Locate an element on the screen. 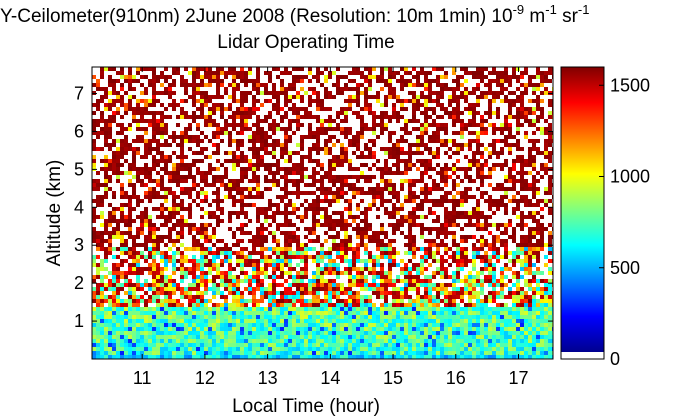 Image resolution: width=700 pixels, height=420 pixels. y-axis-label: Altitude (km) is located at coordinates (54, 213).